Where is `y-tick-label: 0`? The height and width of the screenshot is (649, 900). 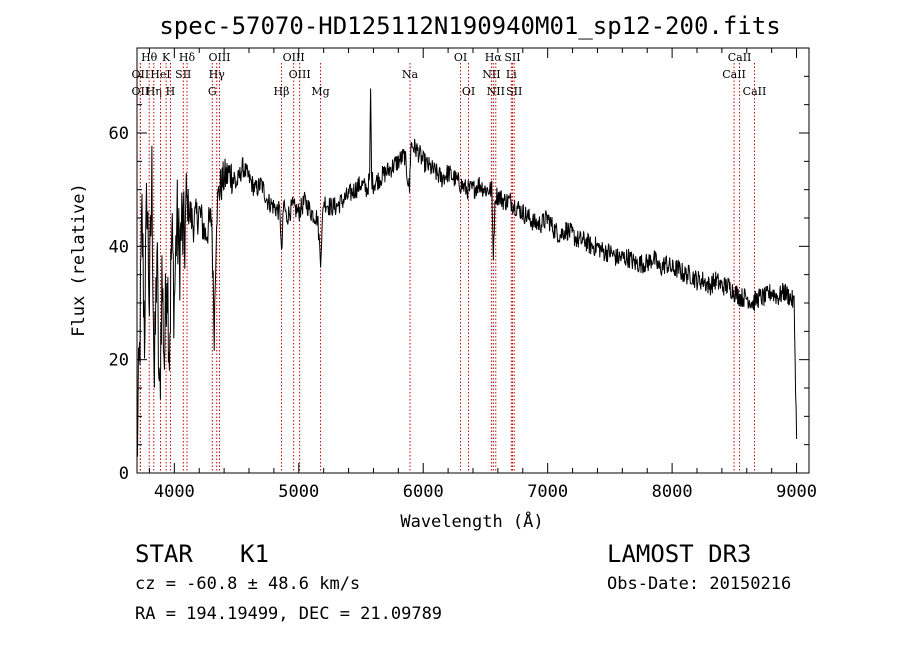
y-tick-label: 0 is located at coordinates (124, 474).